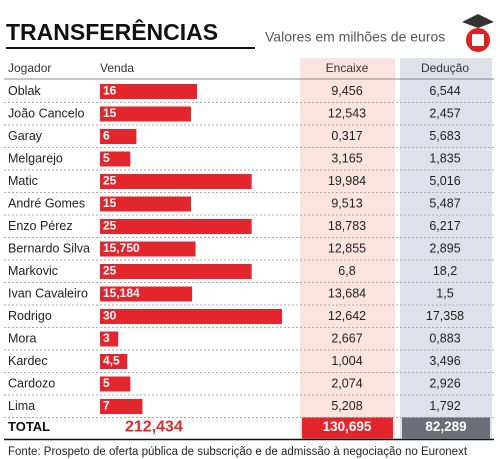 The width and height of the screenshot is (500, 459). What do you see at coordinates (444, 406) in the screenshot?
I see `deducao-value: 1,792` at bounding box center [444, 406].